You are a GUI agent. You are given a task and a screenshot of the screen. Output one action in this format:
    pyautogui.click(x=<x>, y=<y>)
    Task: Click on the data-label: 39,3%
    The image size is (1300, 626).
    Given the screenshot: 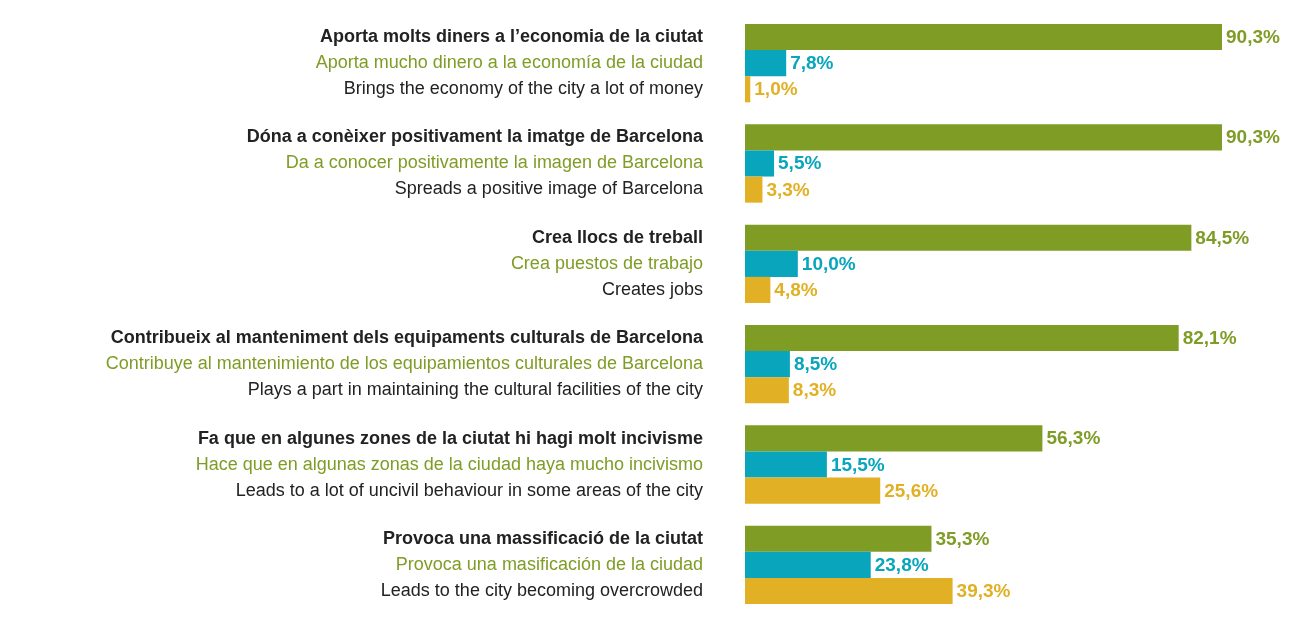 What is the action you would take?
    pyautogui.click(x=983, y=590)
    